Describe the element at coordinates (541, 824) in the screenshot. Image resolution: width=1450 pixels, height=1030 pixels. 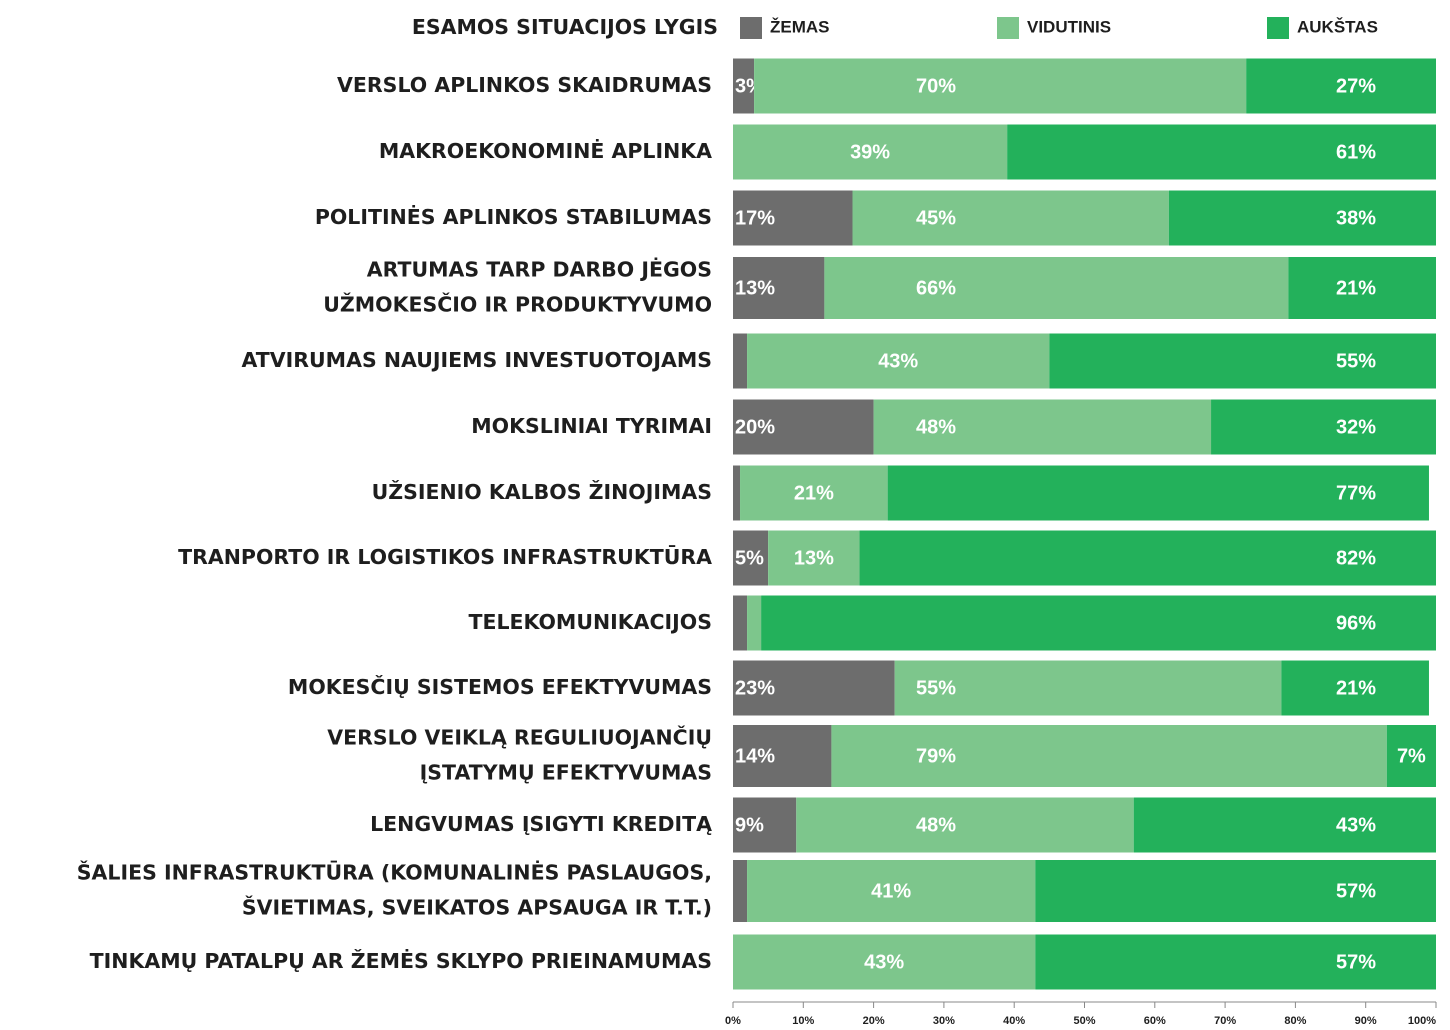
I see `category-label: LENGVUMAS ĮSIGYTI KREDITĄ` at that location.